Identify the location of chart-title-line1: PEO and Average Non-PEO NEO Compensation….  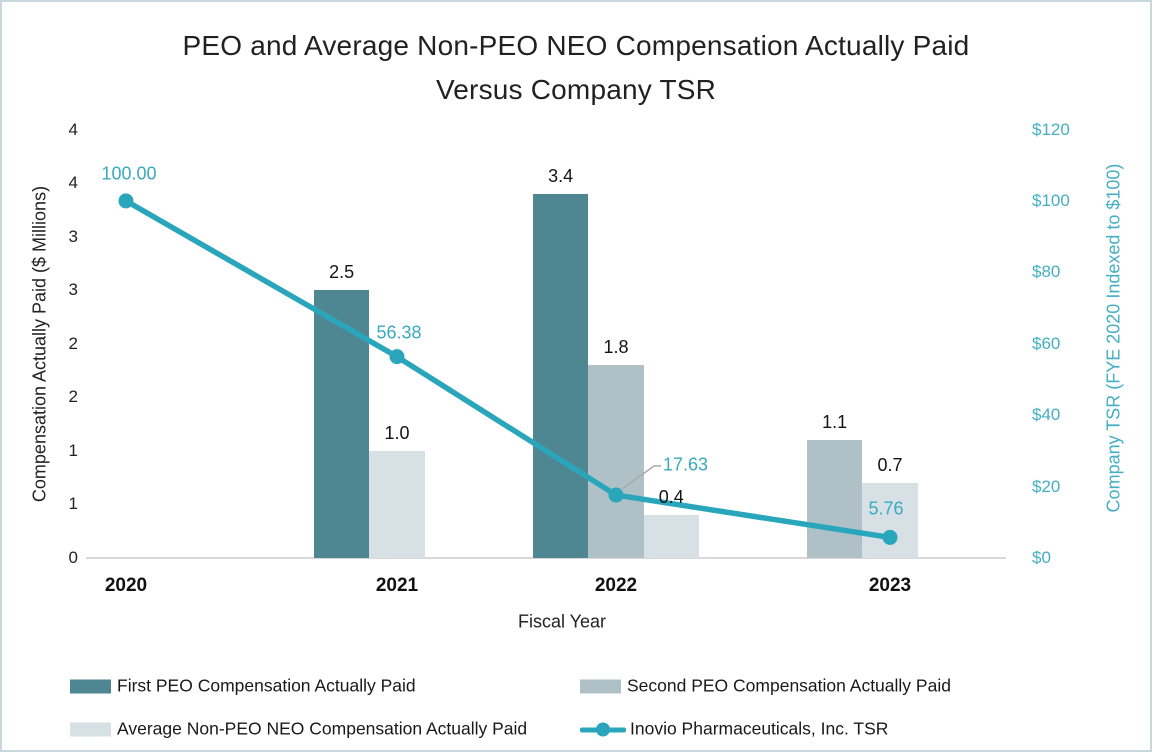
(576, 45).